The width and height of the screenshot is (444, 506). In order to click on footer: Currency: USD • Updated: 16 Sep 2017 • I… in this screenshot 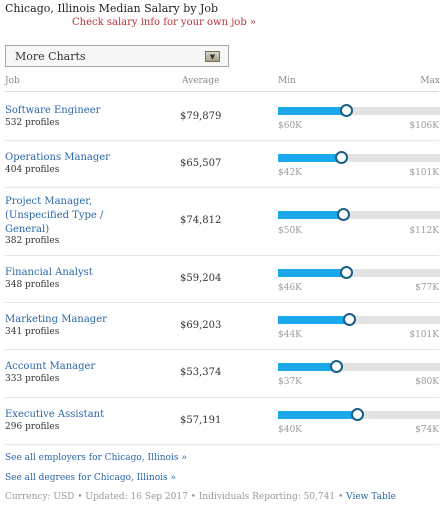, I will do `click(200, 497)`.